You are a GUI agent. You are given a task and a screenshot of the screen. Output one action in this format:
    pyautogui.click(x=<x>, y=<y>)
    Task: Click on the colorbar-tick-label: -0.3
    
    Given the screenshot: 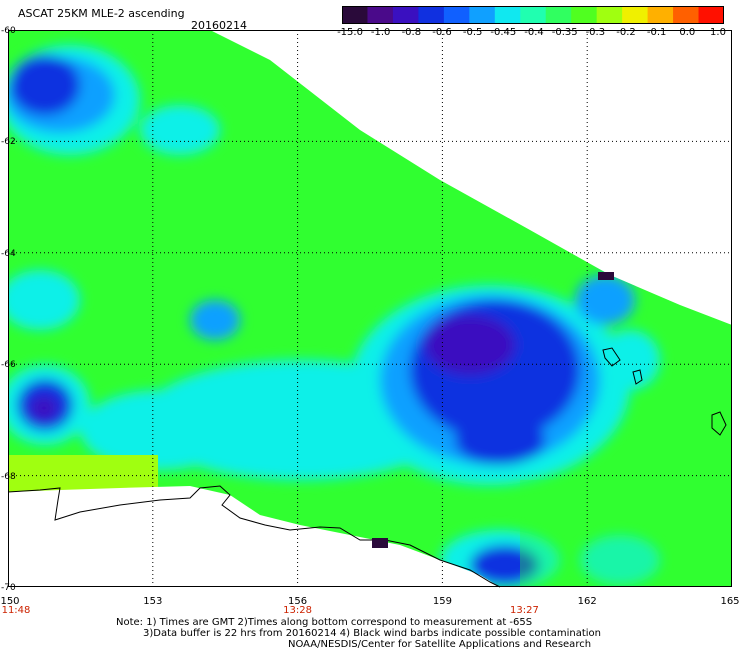 What is the action you would take?
    pyautogui.click(x=595, y=32)
    